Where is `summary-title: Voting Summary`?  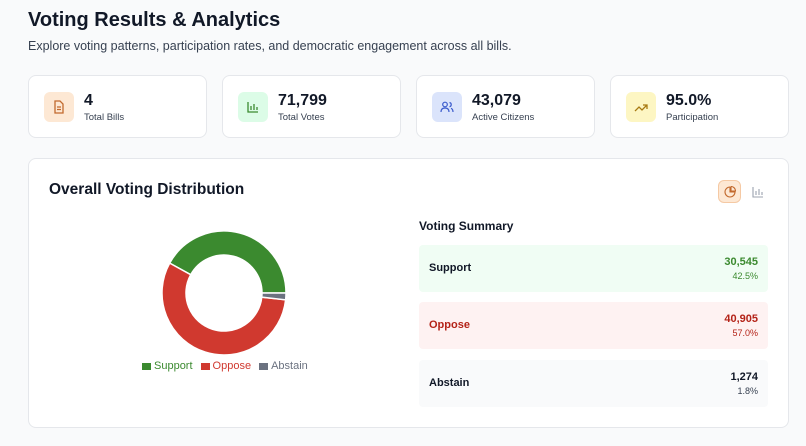
summary-title: Voting Summary is located at coordinates (466, 226).